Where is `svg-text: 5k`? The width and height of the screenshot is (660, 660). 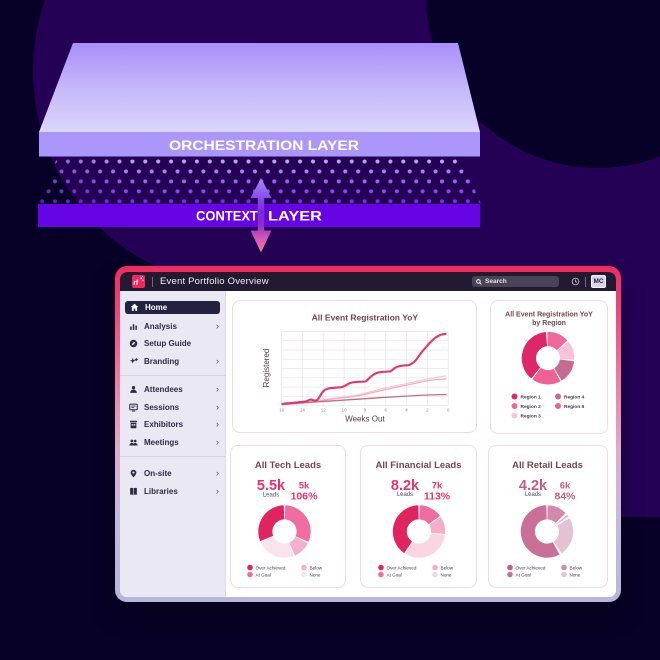 svg-text: 5k is located at coordinates (303, 485).